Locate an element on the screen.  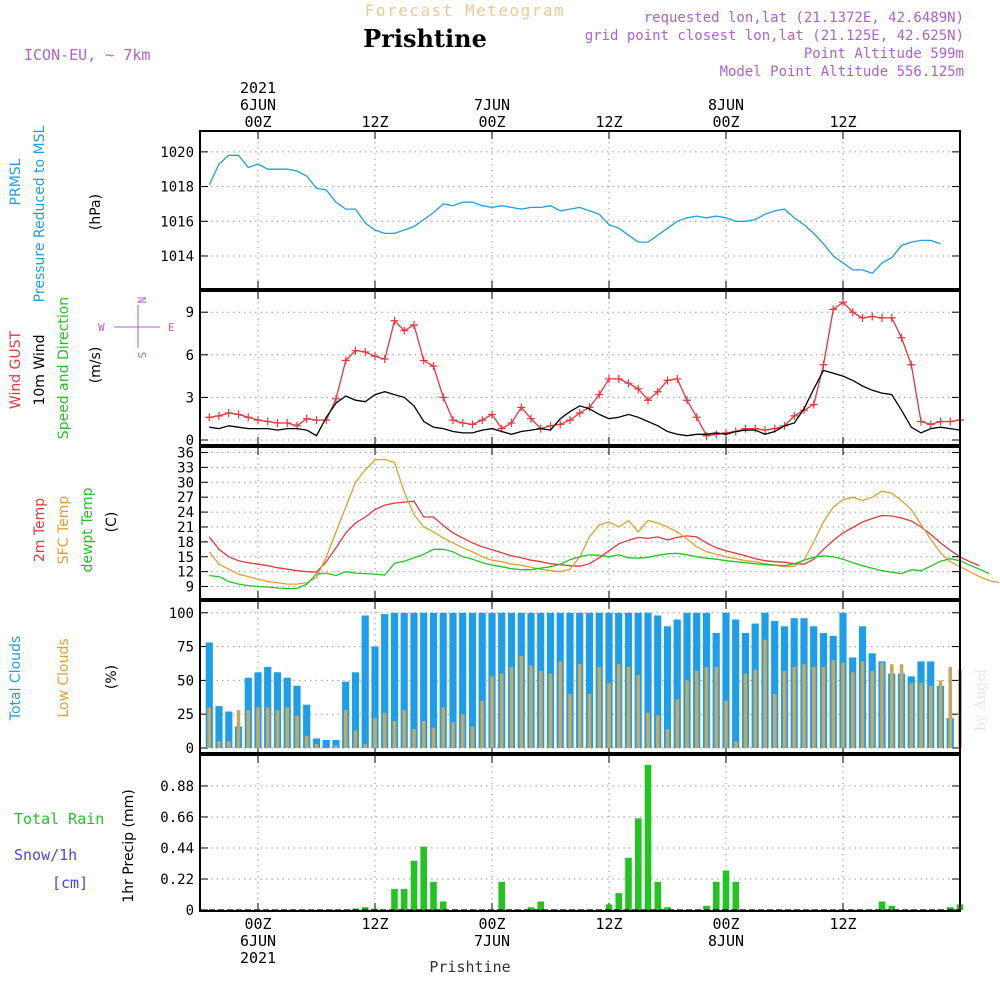
y-tick-label: 50 is located at coordinates (185, 681).